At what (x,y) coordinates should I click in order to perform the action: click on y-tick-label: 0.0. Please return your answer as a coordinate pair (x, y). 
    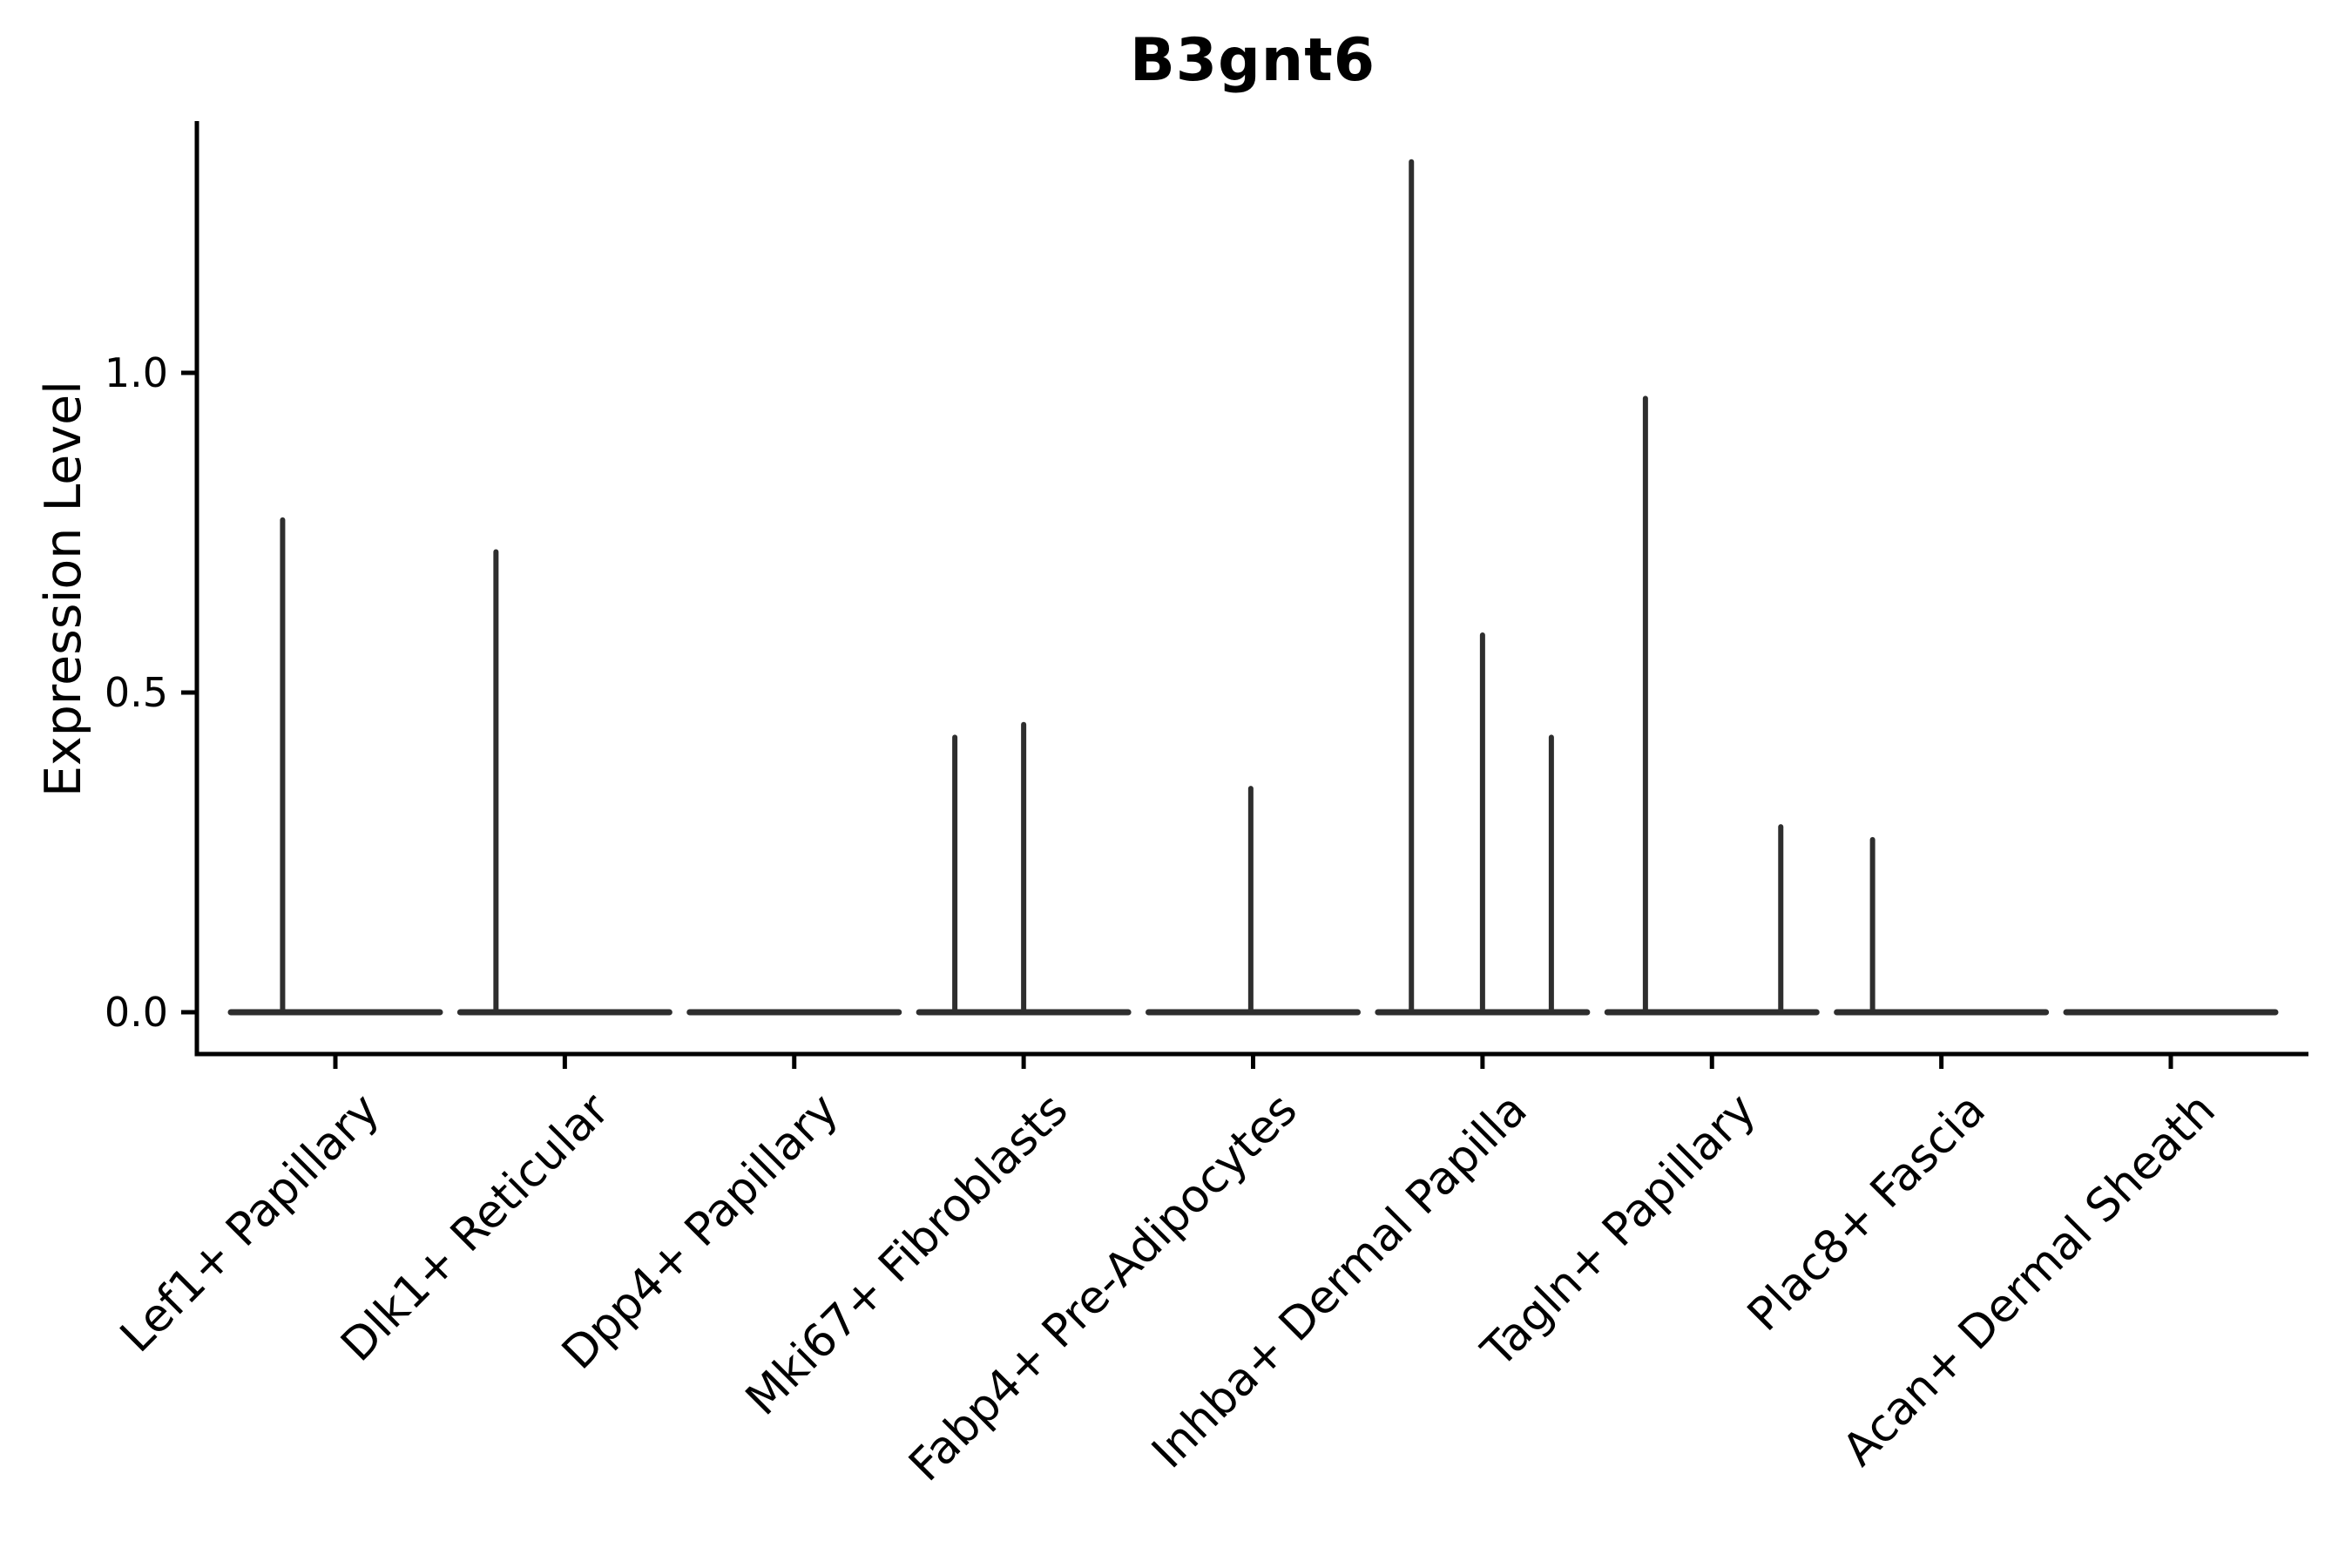
    Looking at the image, I should click on (136, 1013).